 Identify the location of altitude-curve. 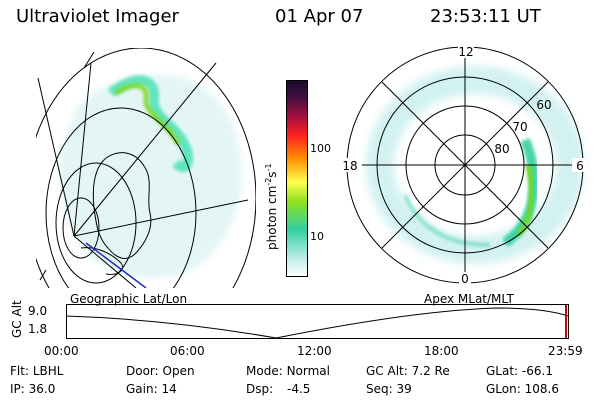
(317, 323).